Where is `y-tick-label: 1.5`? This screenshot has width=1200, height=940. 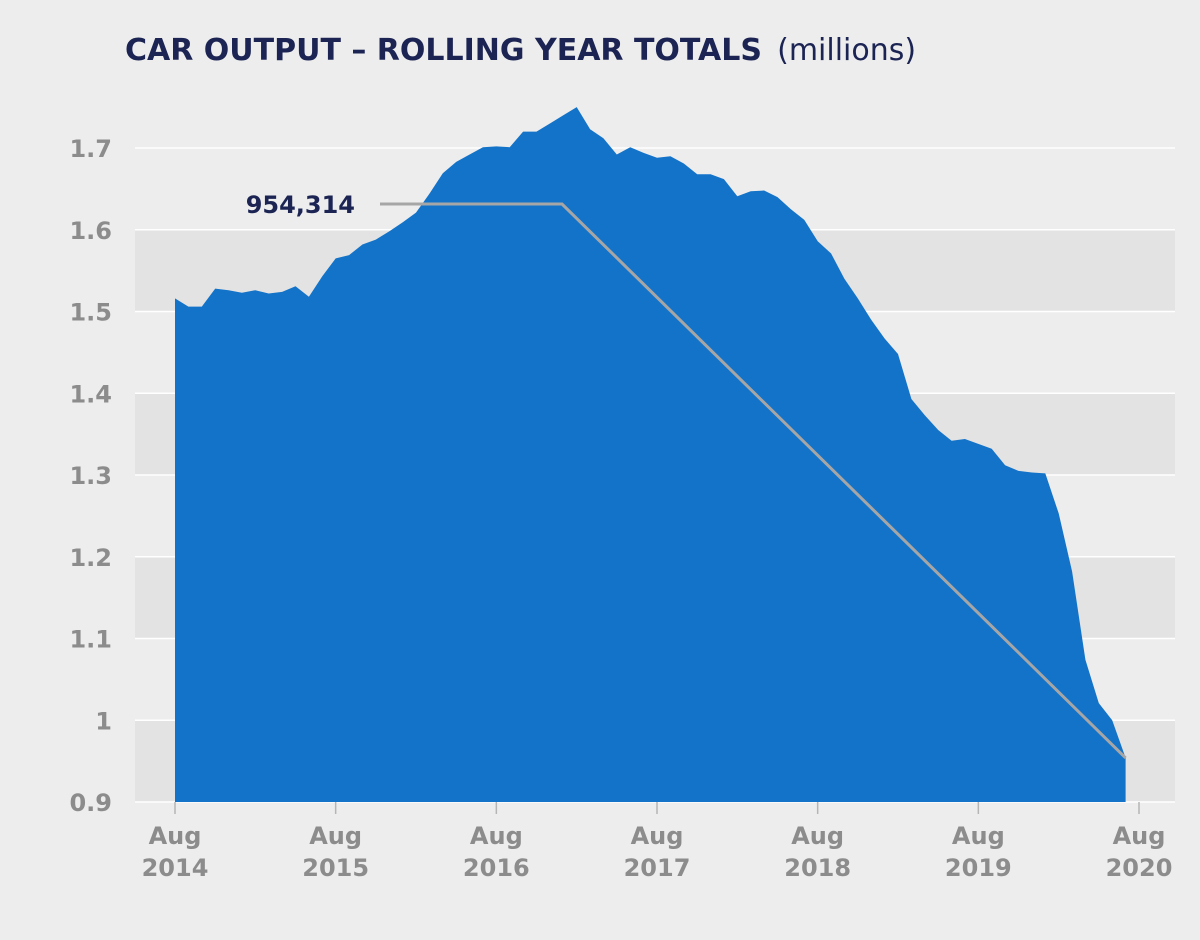
y-tick-label: 1.5 is located at coordinates (90, 313).